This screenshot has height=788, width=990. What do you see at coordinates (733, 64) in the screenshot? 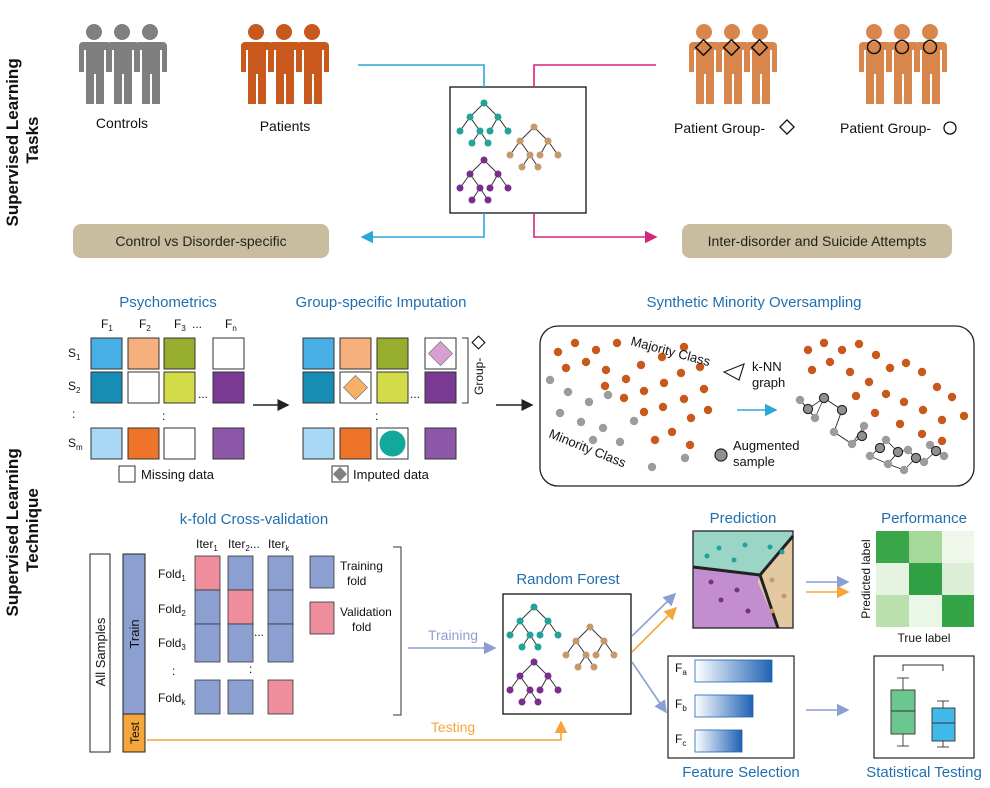
I see `patient-group-diamond-people-icon` at bounding box center [733, 64].